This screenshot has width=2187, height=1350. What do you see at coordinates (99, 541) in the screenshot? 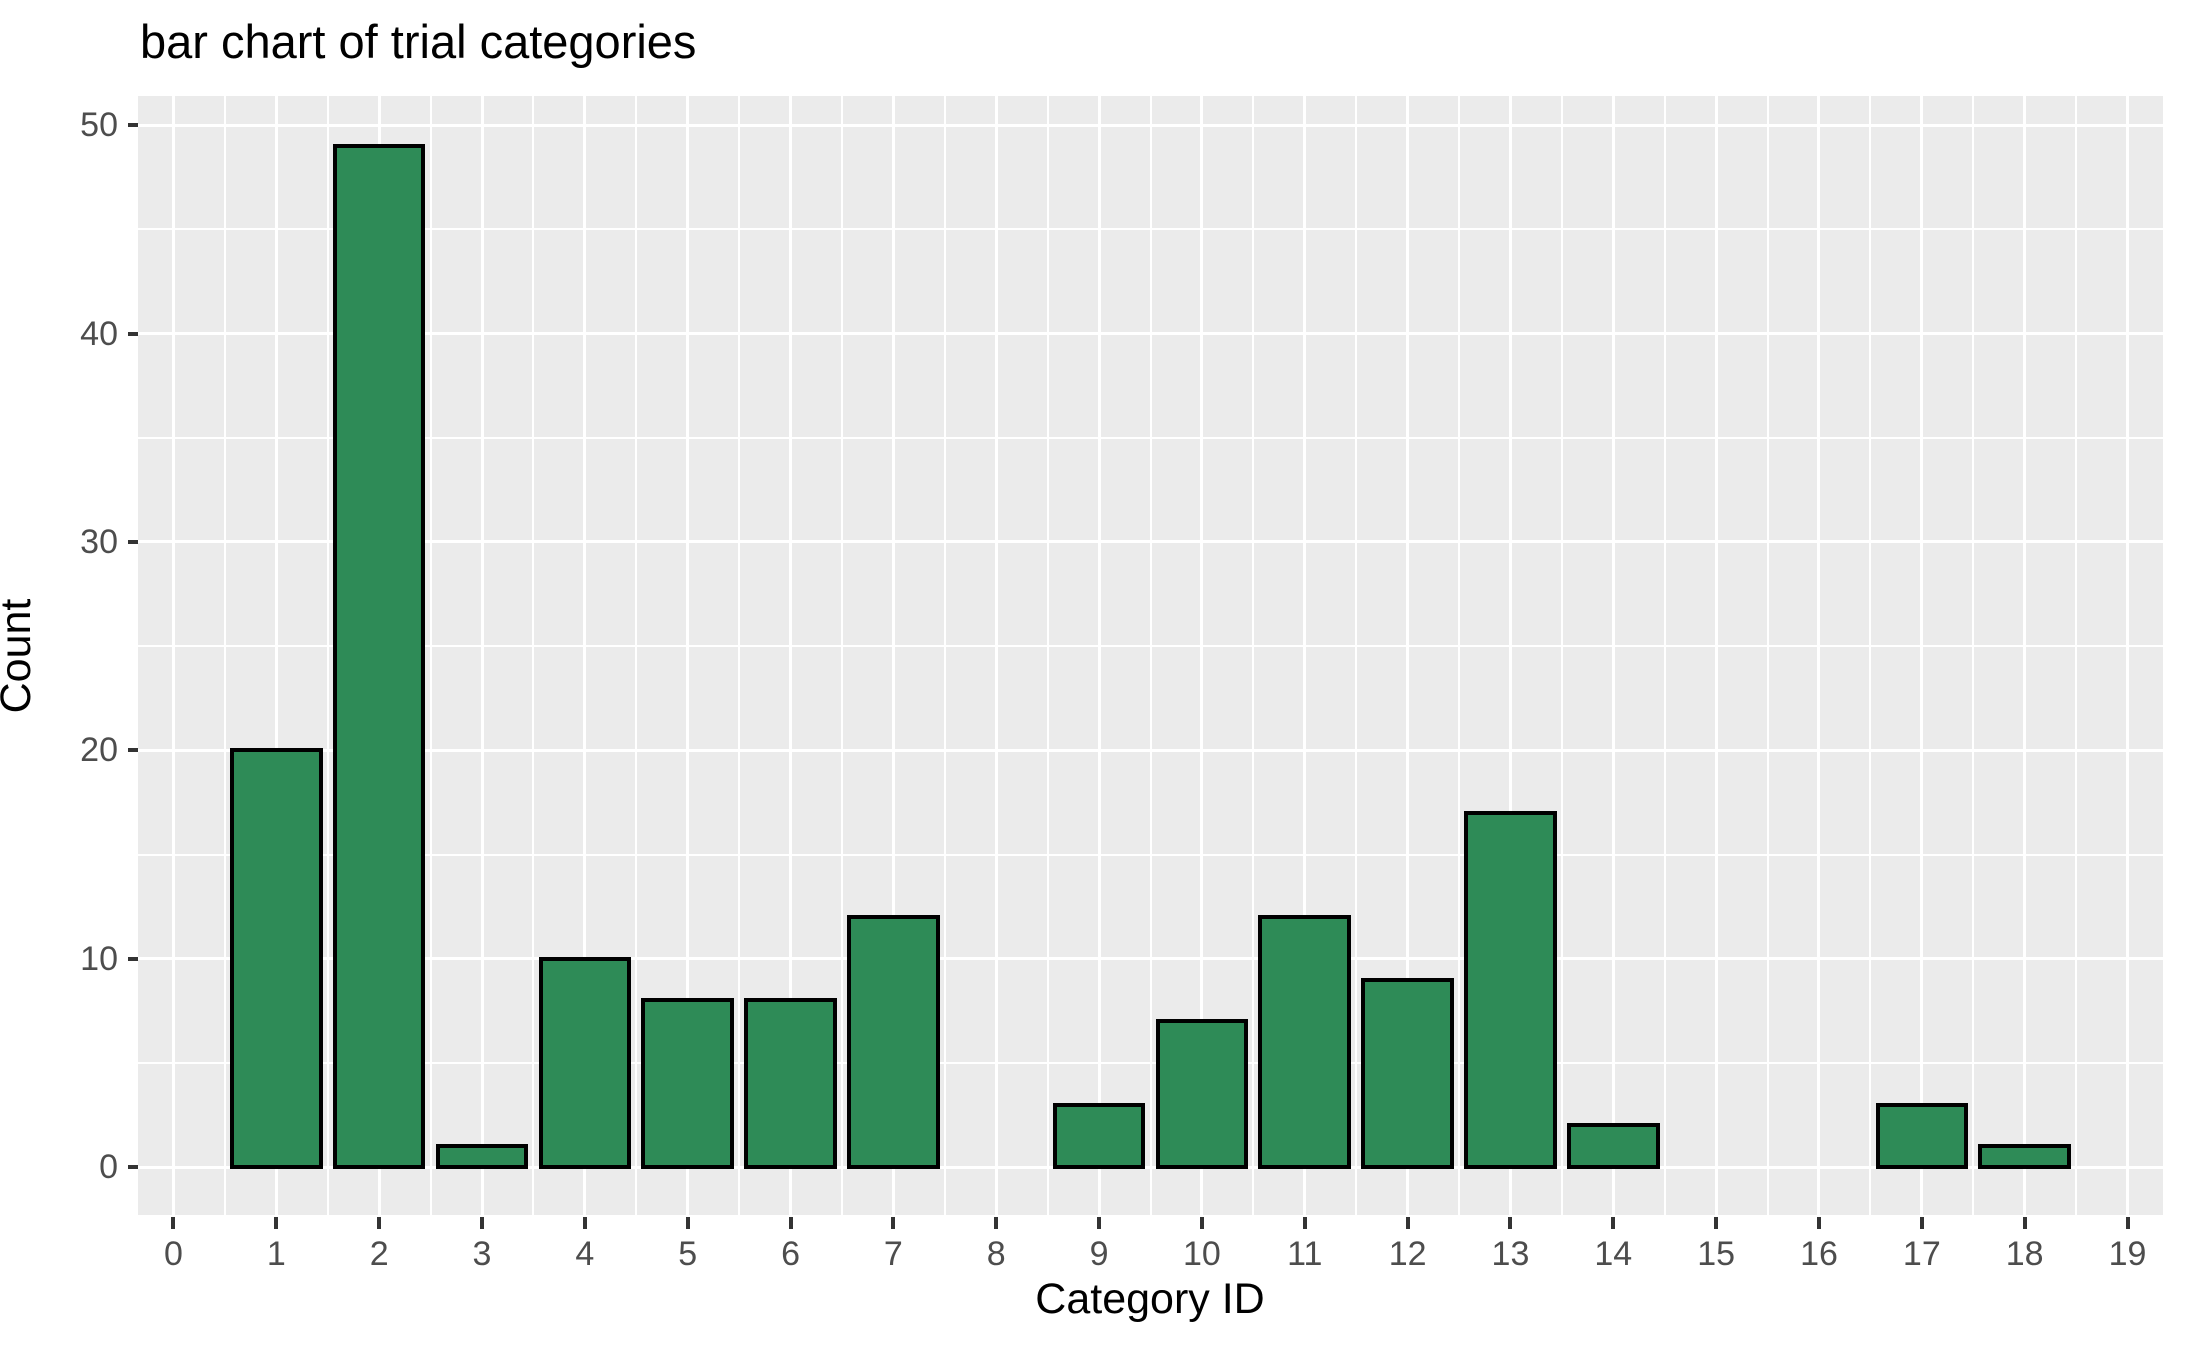
I see `y-tick-label: 30` at bounding box center [99, 541].